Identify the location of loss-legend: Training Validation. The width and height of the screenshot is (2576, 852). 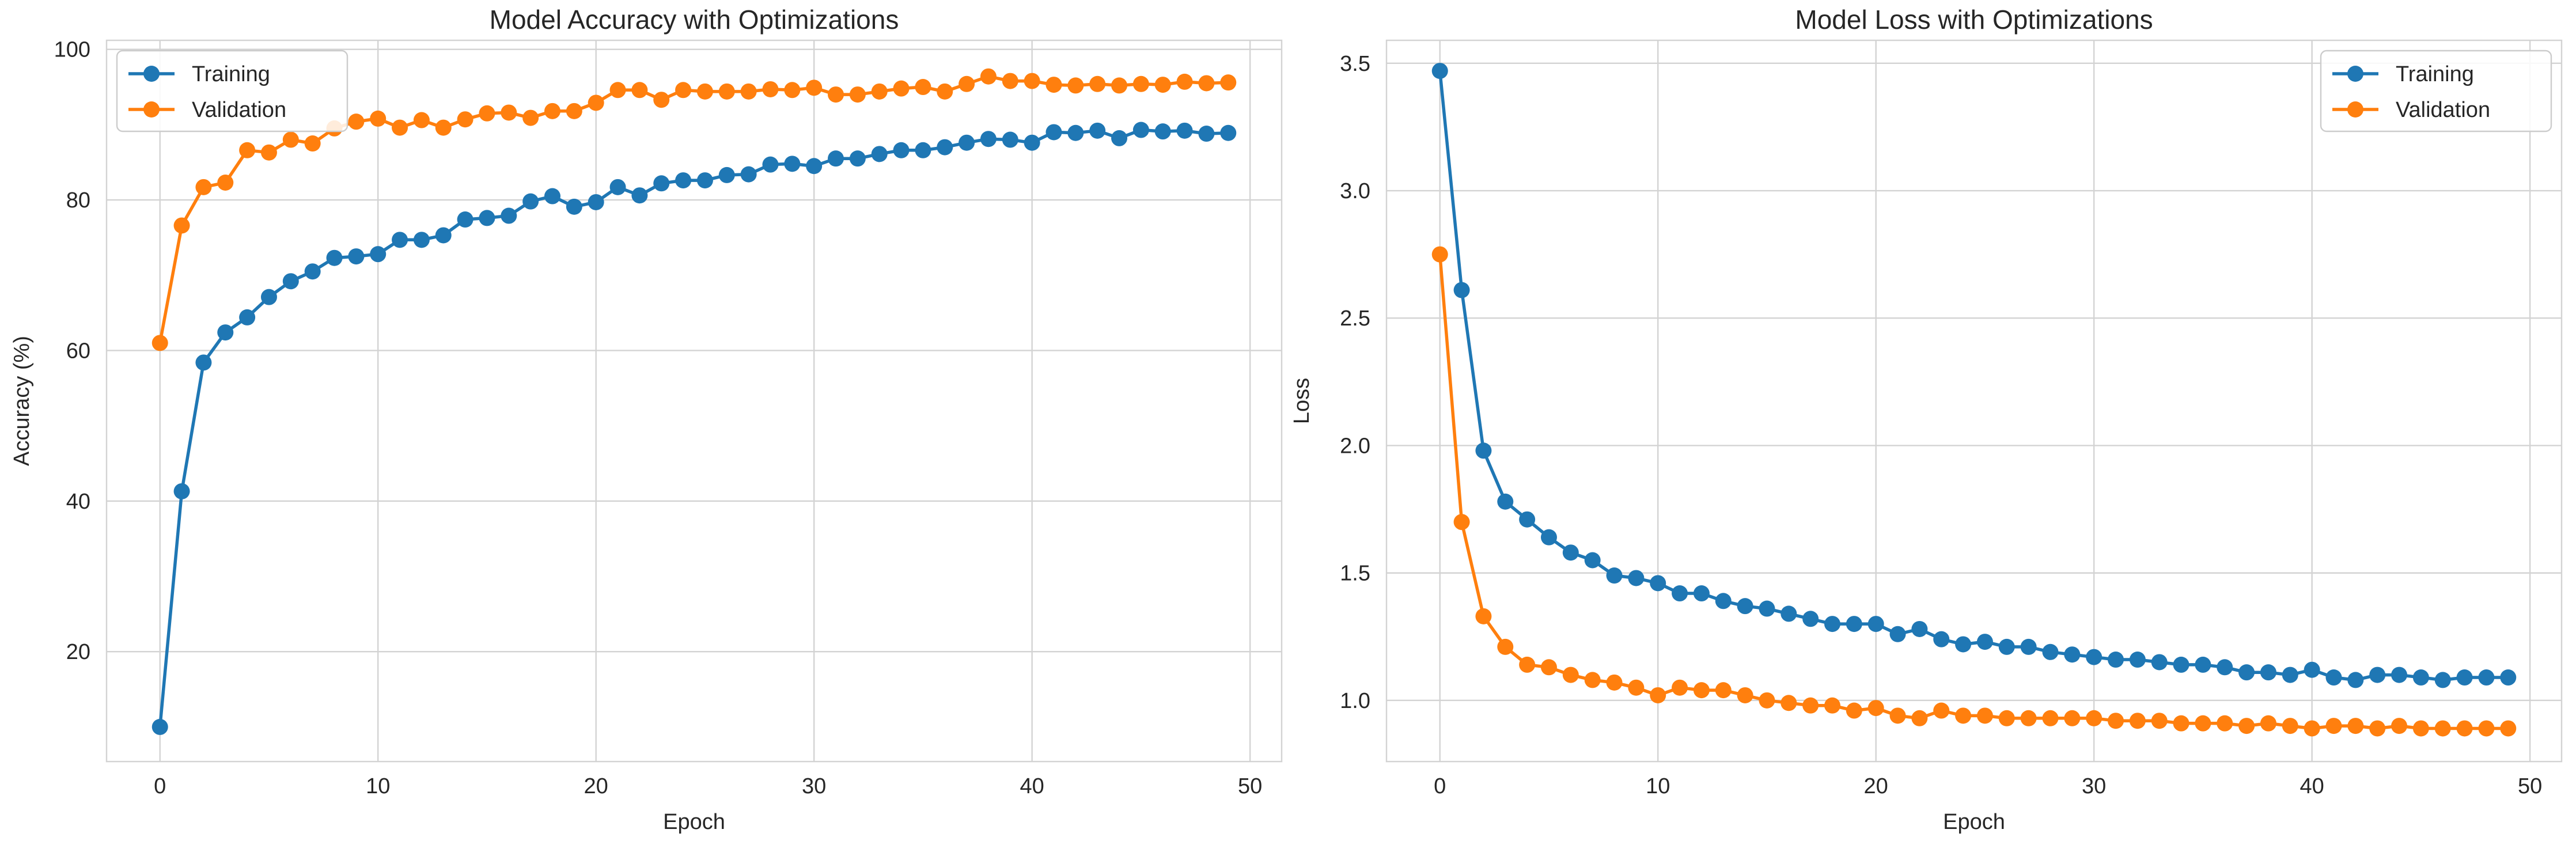
(2436, 91).